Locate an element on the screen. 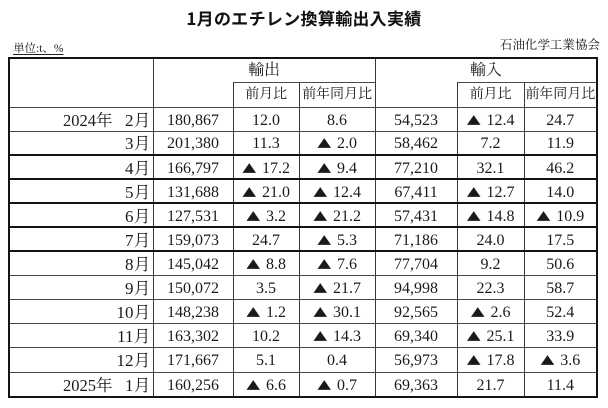 This screenshot has width=608, height=408. header-import-mom: 前月比 is located at coordinates (490, 94).